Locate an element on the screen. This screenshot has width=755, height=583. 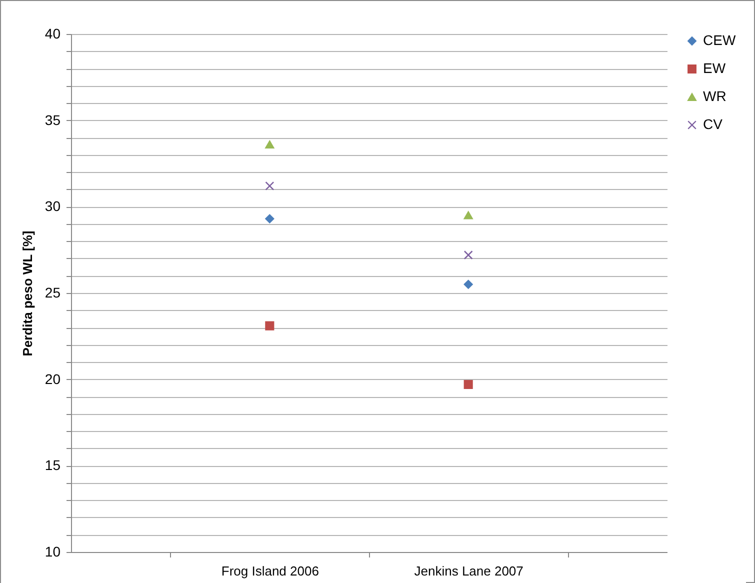
legend-label: WR is located at coordinates (714, 96).